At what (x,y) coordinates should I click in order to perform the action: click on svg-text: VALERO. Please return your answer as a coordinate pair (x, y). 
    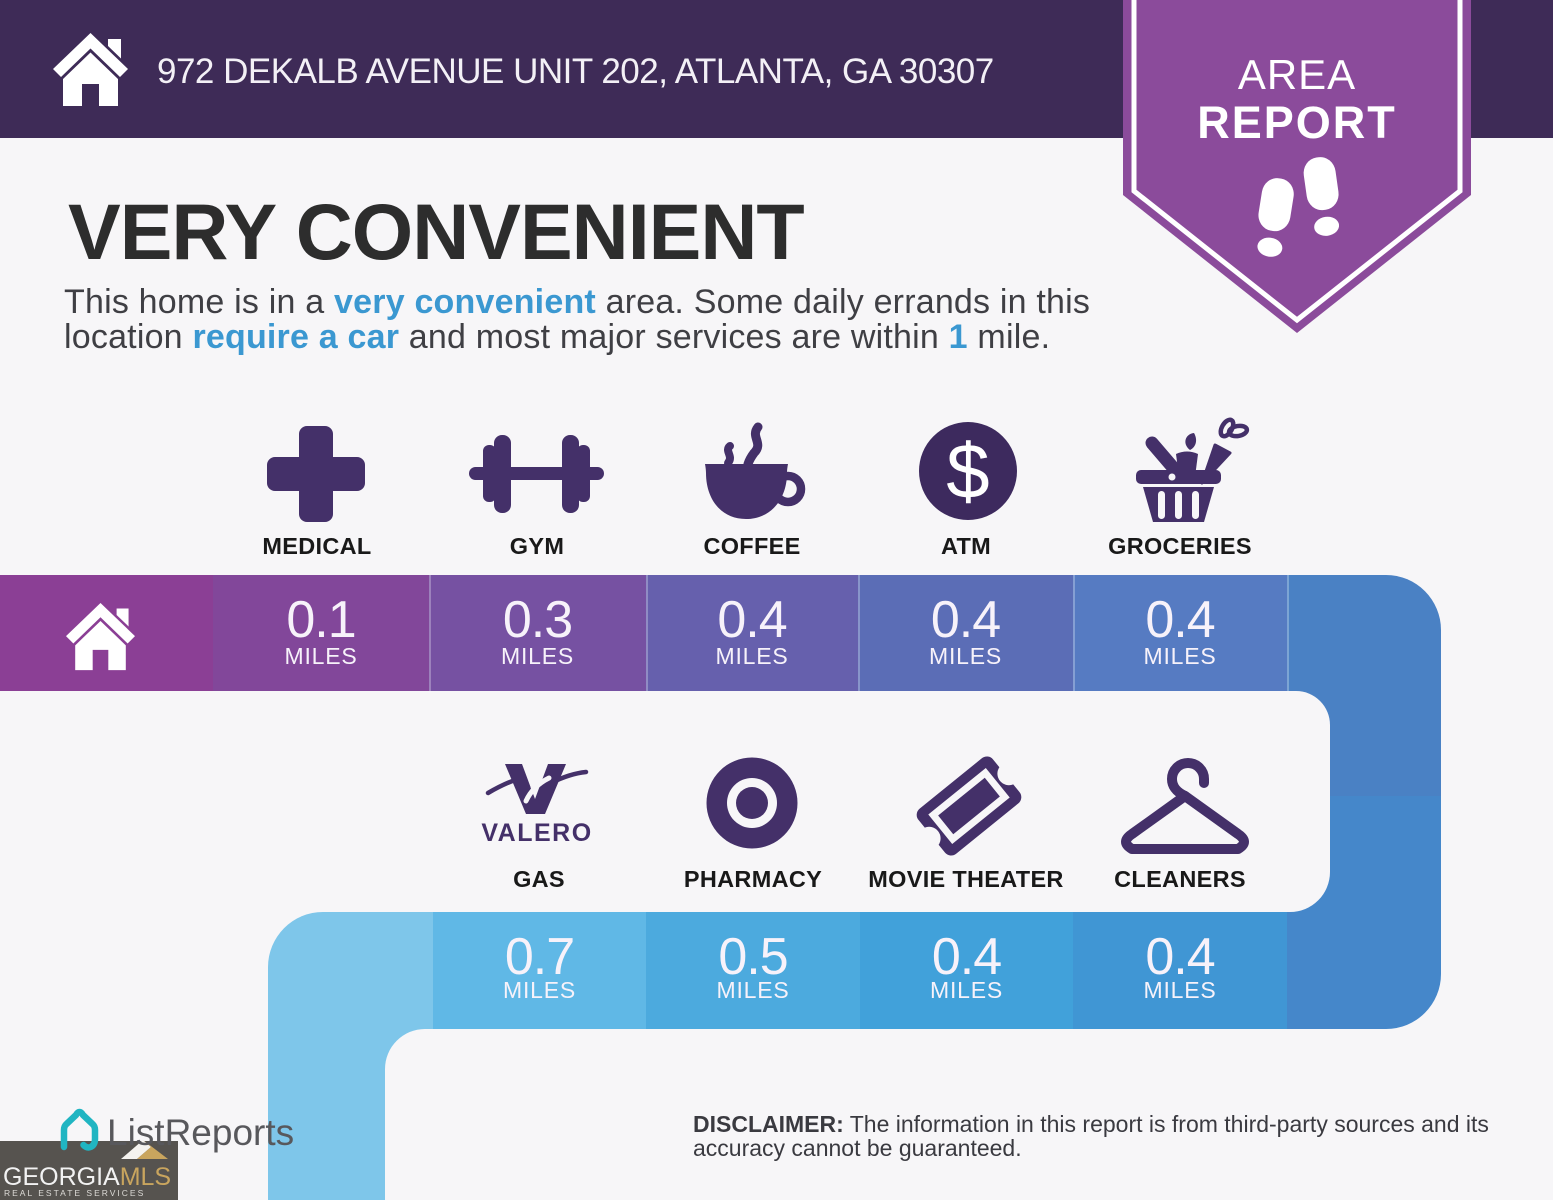
    Looking at the image, I should click on (536, 833).